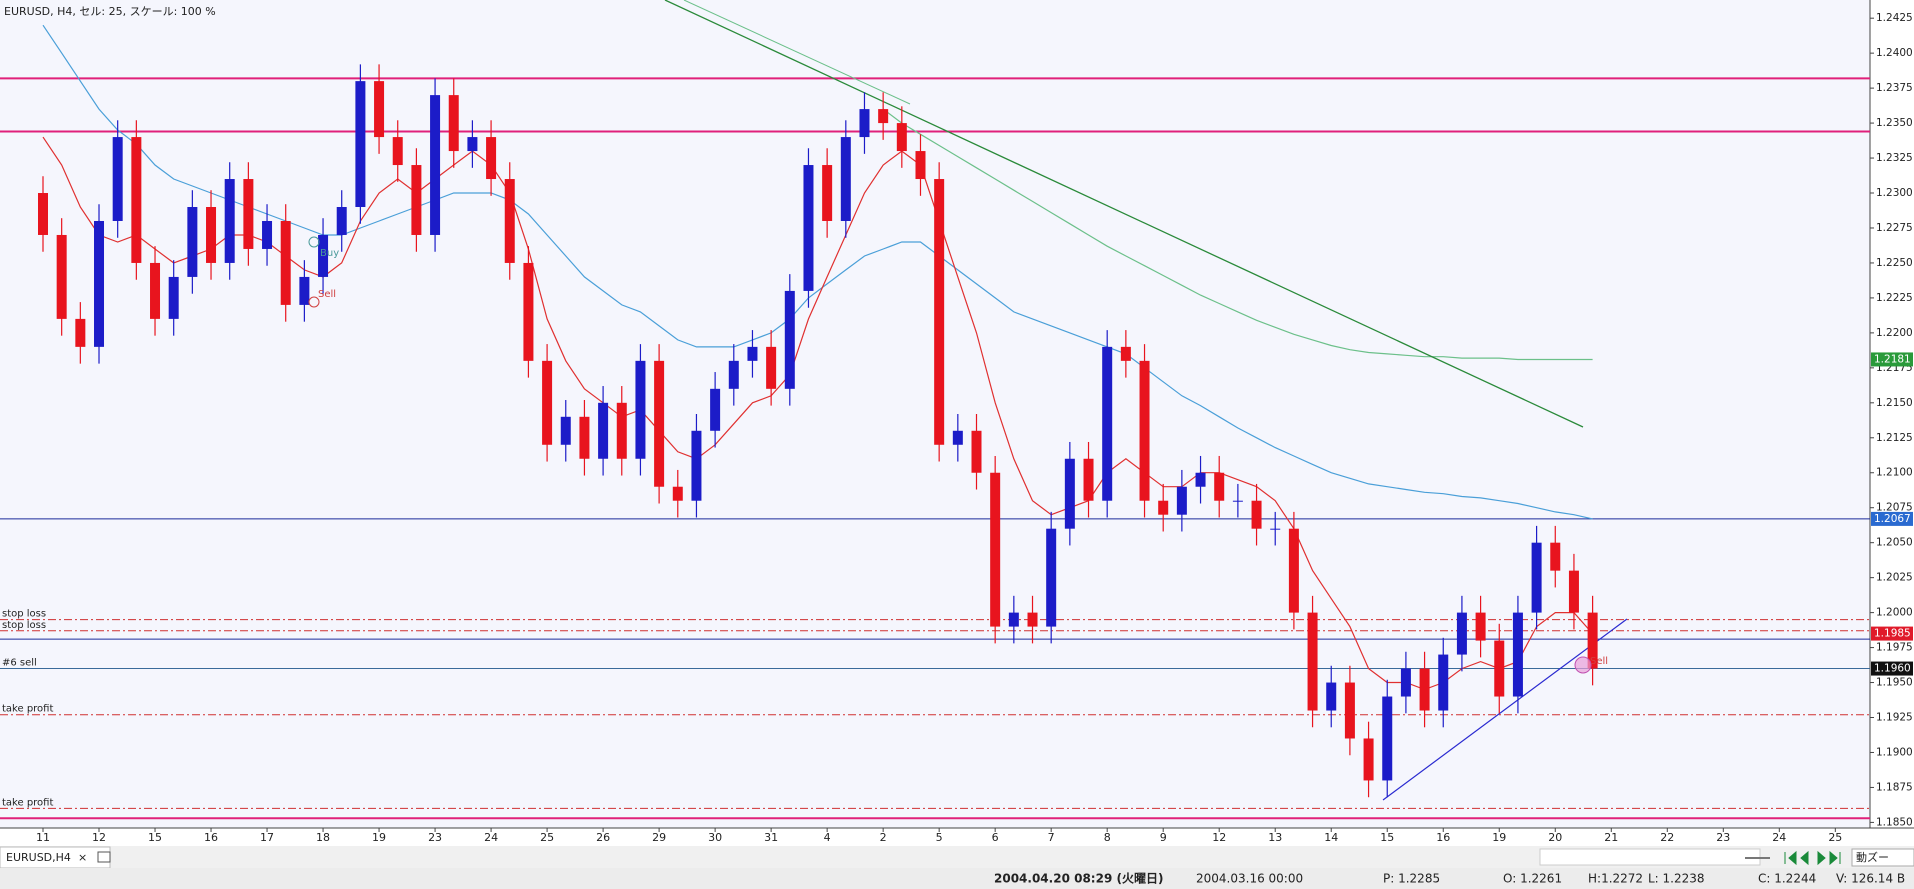  I want to click on y-tick-label: 1.1875, so click(1894, 787).